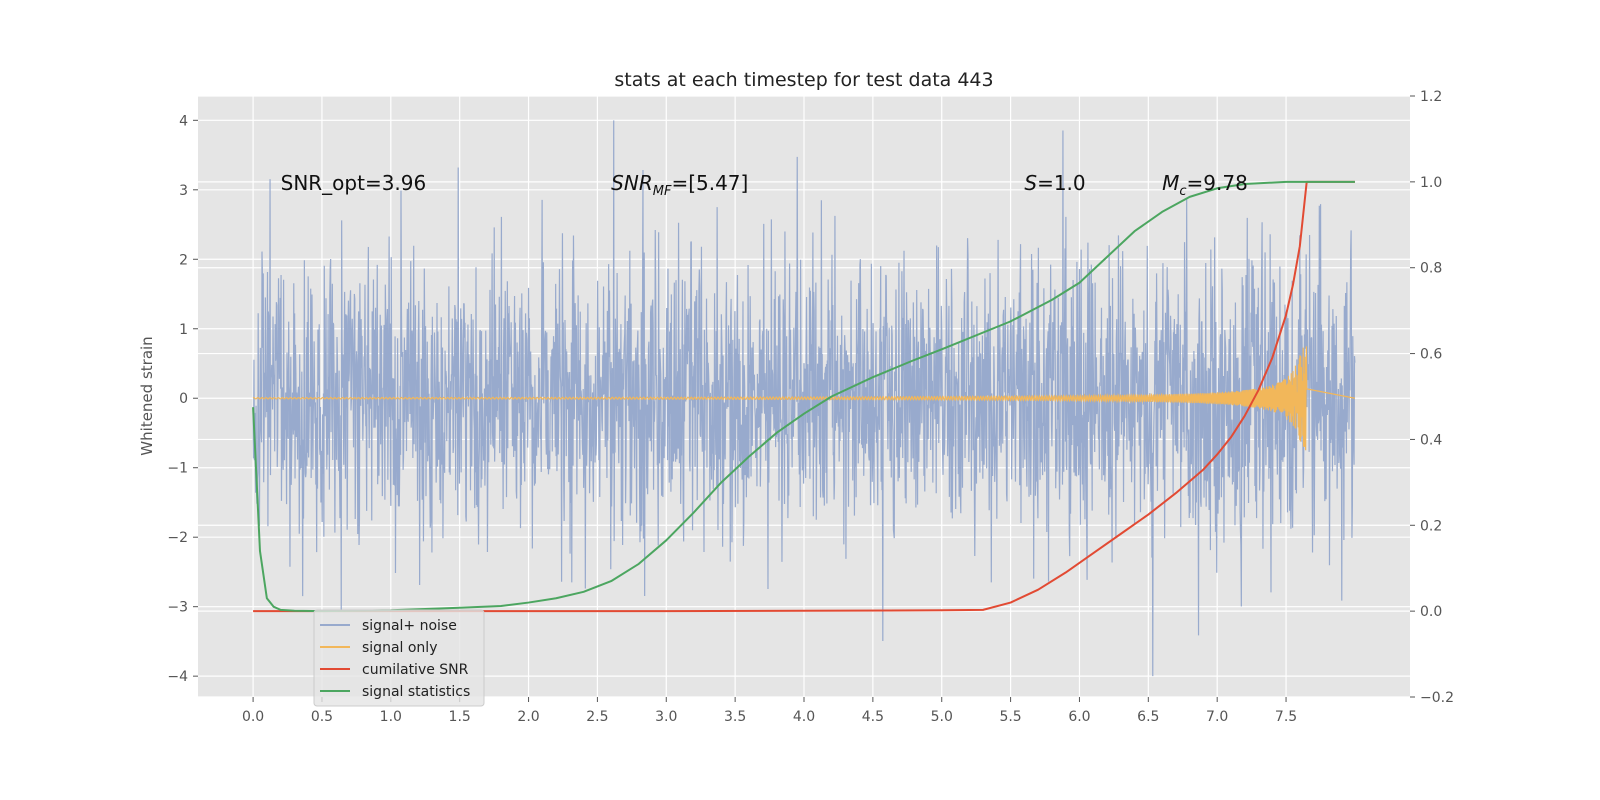 The height and width of the screenshot is (800, 1600). What do you see at coordinates (177, 608) in the screenshot?
I see `y-tick-label: −3` at bounding box center [177, 608].